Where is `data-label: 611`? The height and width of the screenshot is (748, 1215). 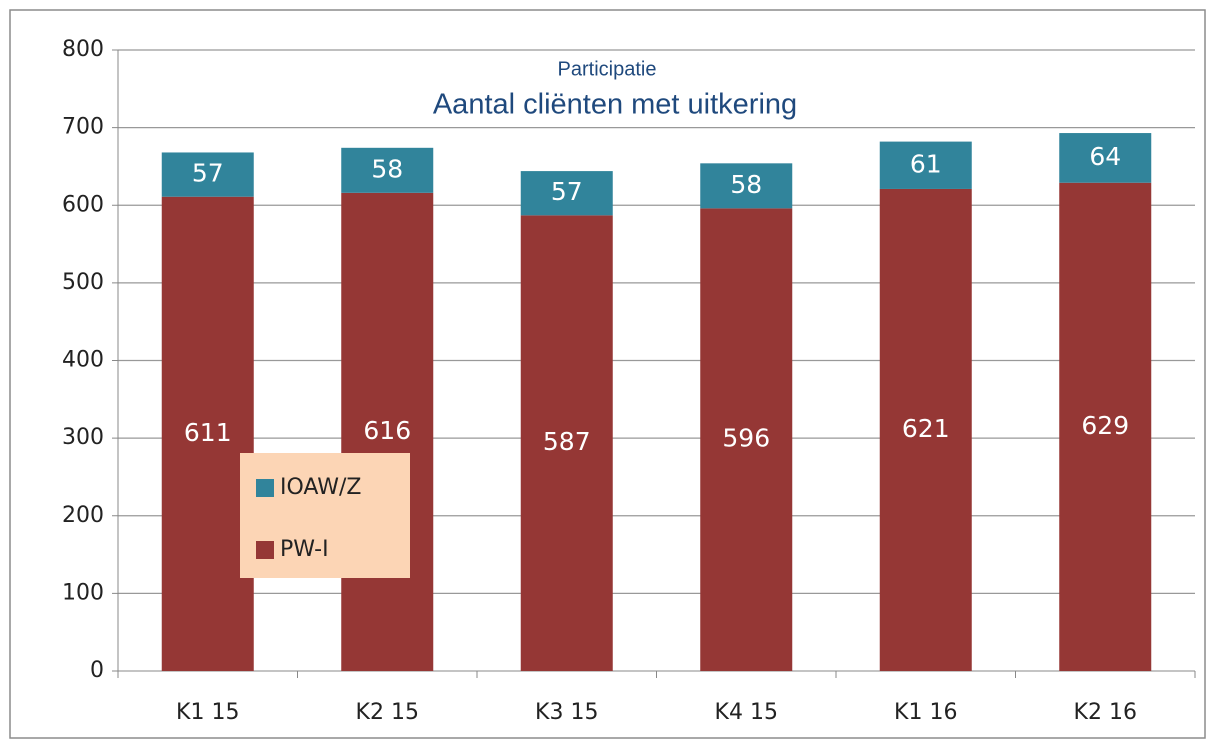
data-label: 611 is located at coordinates (208, 432).